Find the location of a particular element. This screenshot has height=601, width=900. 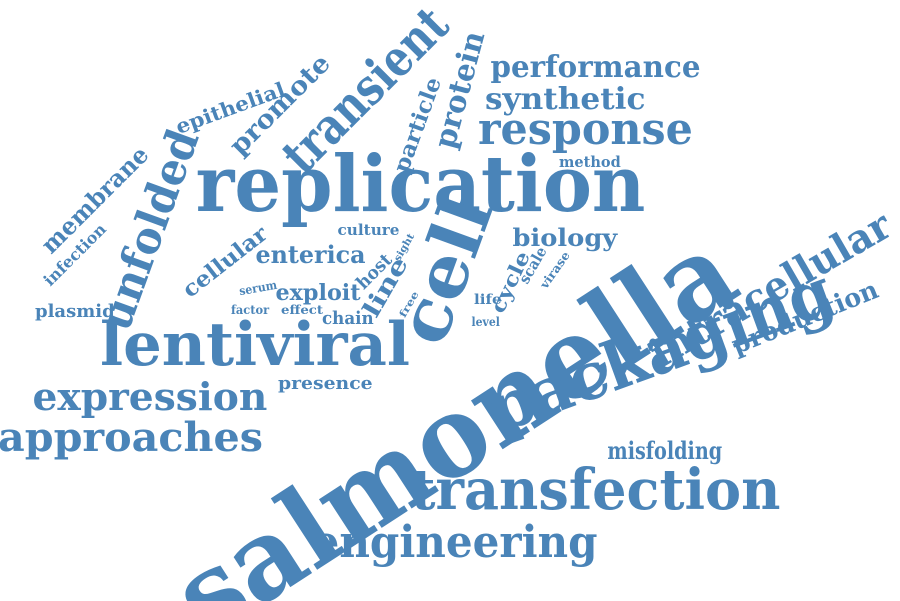

word-method: method is located at coordinates (589, 161).